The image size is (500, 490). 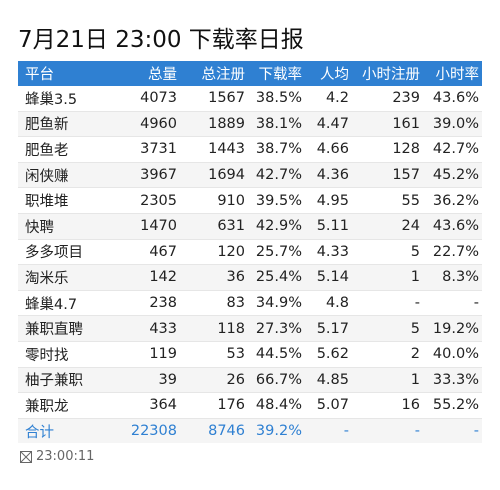 I want to click on cell: 142, so click(x=155, y=277).